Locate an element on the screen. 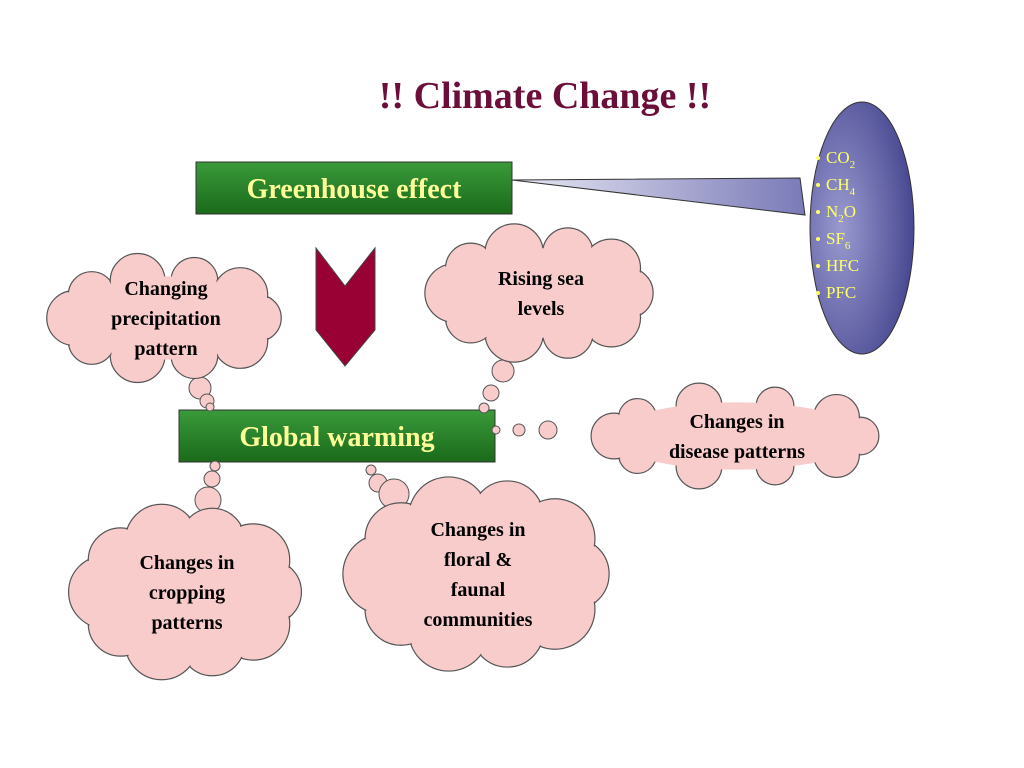 The width and height of the screenshot is (1024, 768). cloud-text: faunal is located at coordinates (478, 590).